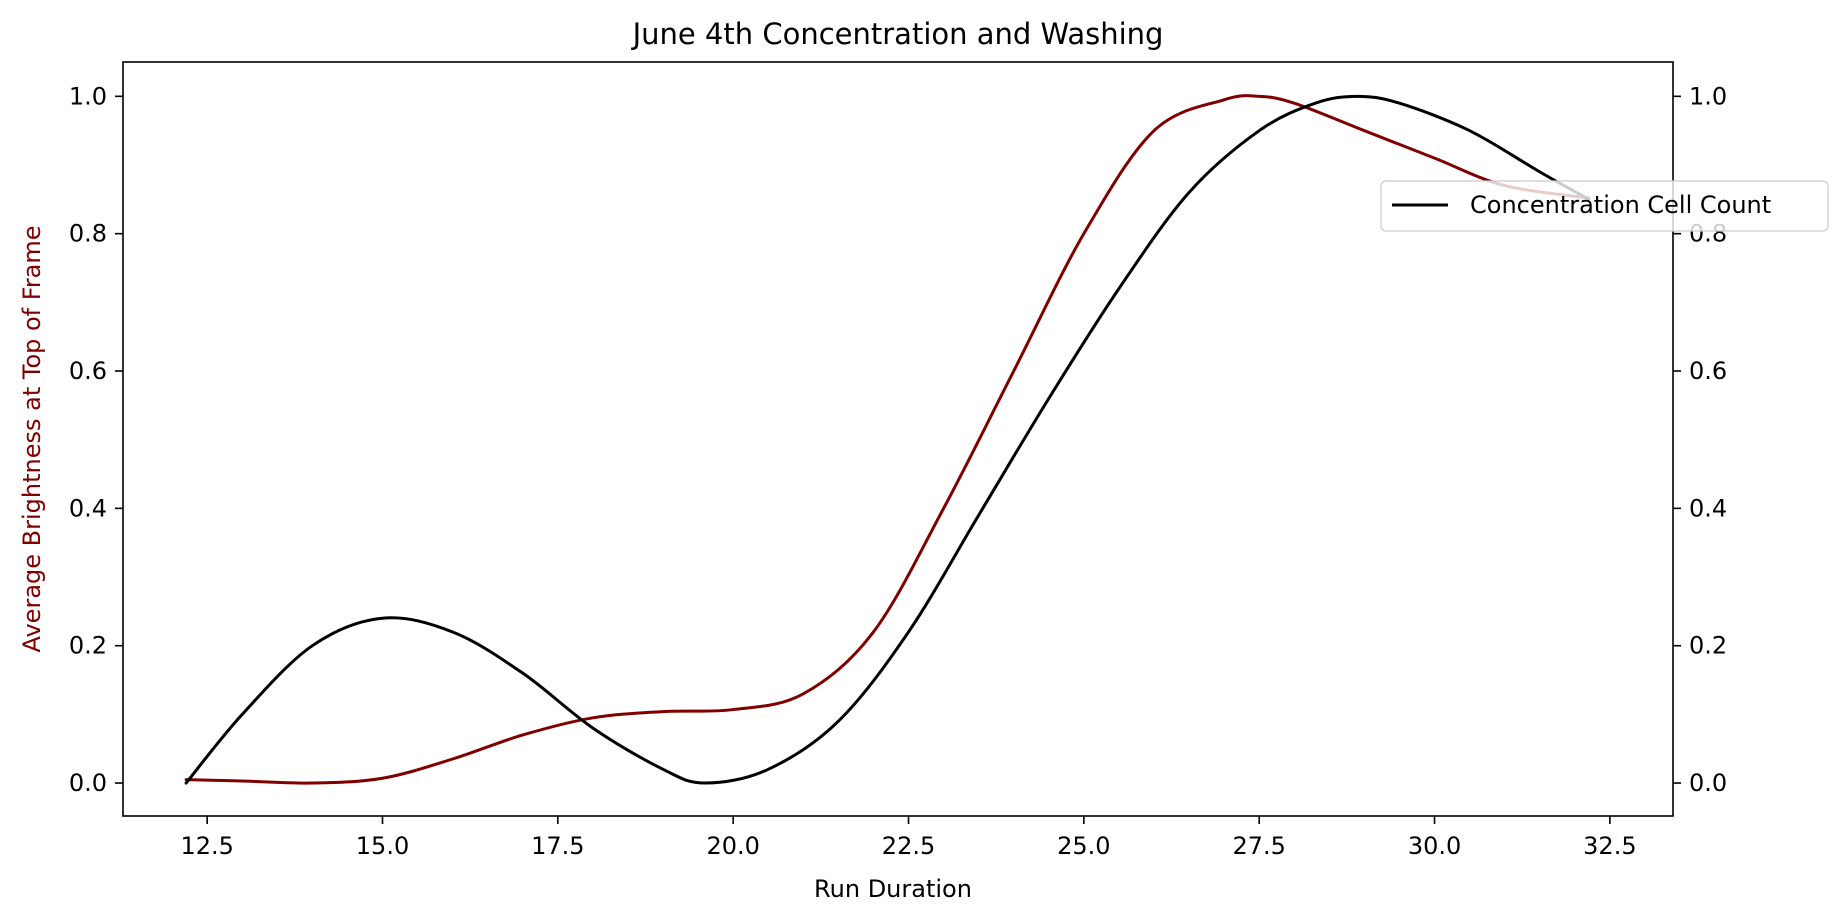  I want to click on x-tick-label: 27.5, so click(1258, 846).